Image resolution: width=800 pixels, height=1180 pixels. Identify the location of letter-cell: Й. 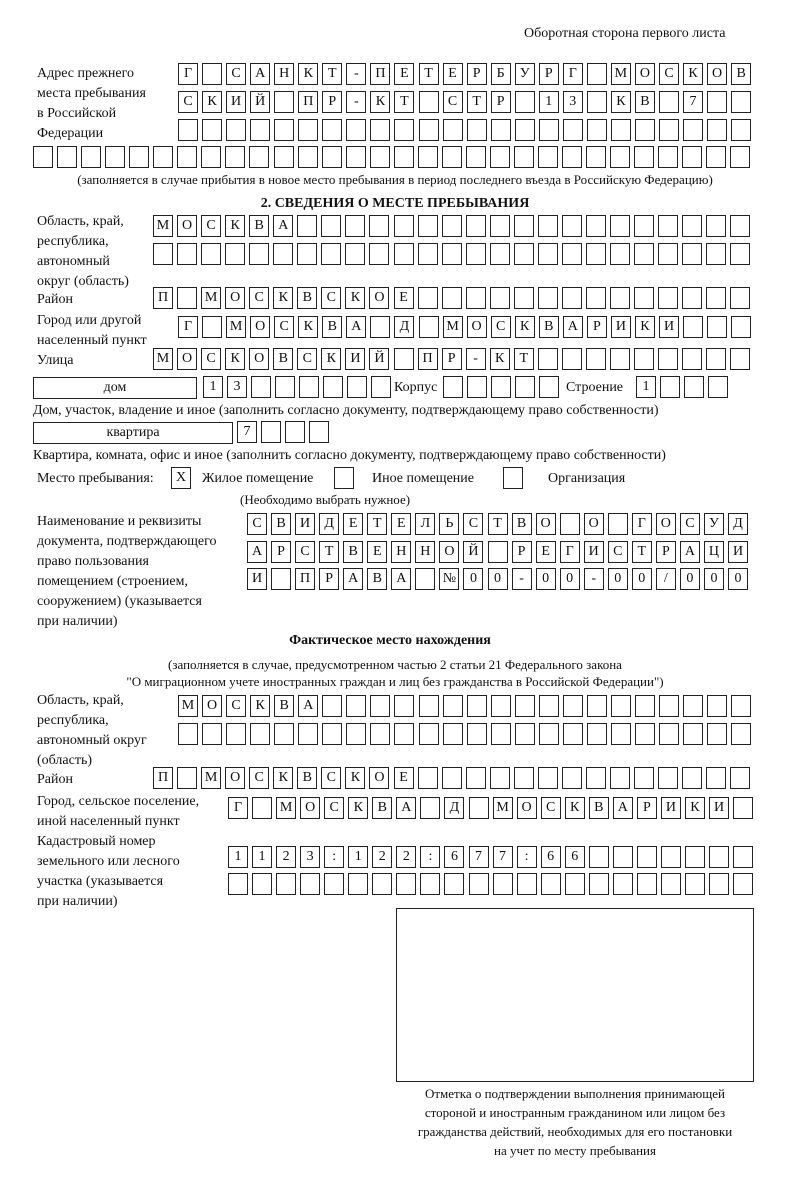
(473, 552).